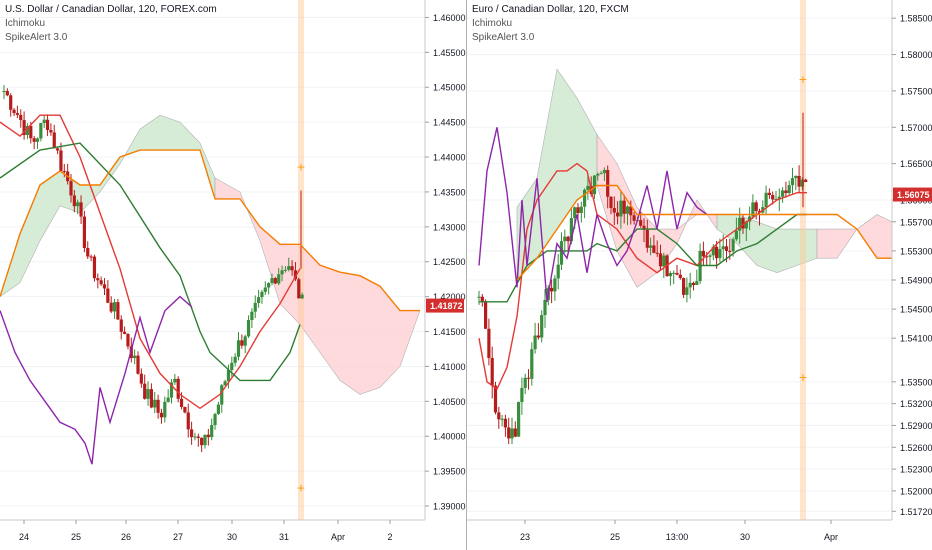 This screenshot has height=550, width=932. Describe the element at coordinates (916, 310) in the screenshot. I see `price-tick-label: 1.54500` at that location.